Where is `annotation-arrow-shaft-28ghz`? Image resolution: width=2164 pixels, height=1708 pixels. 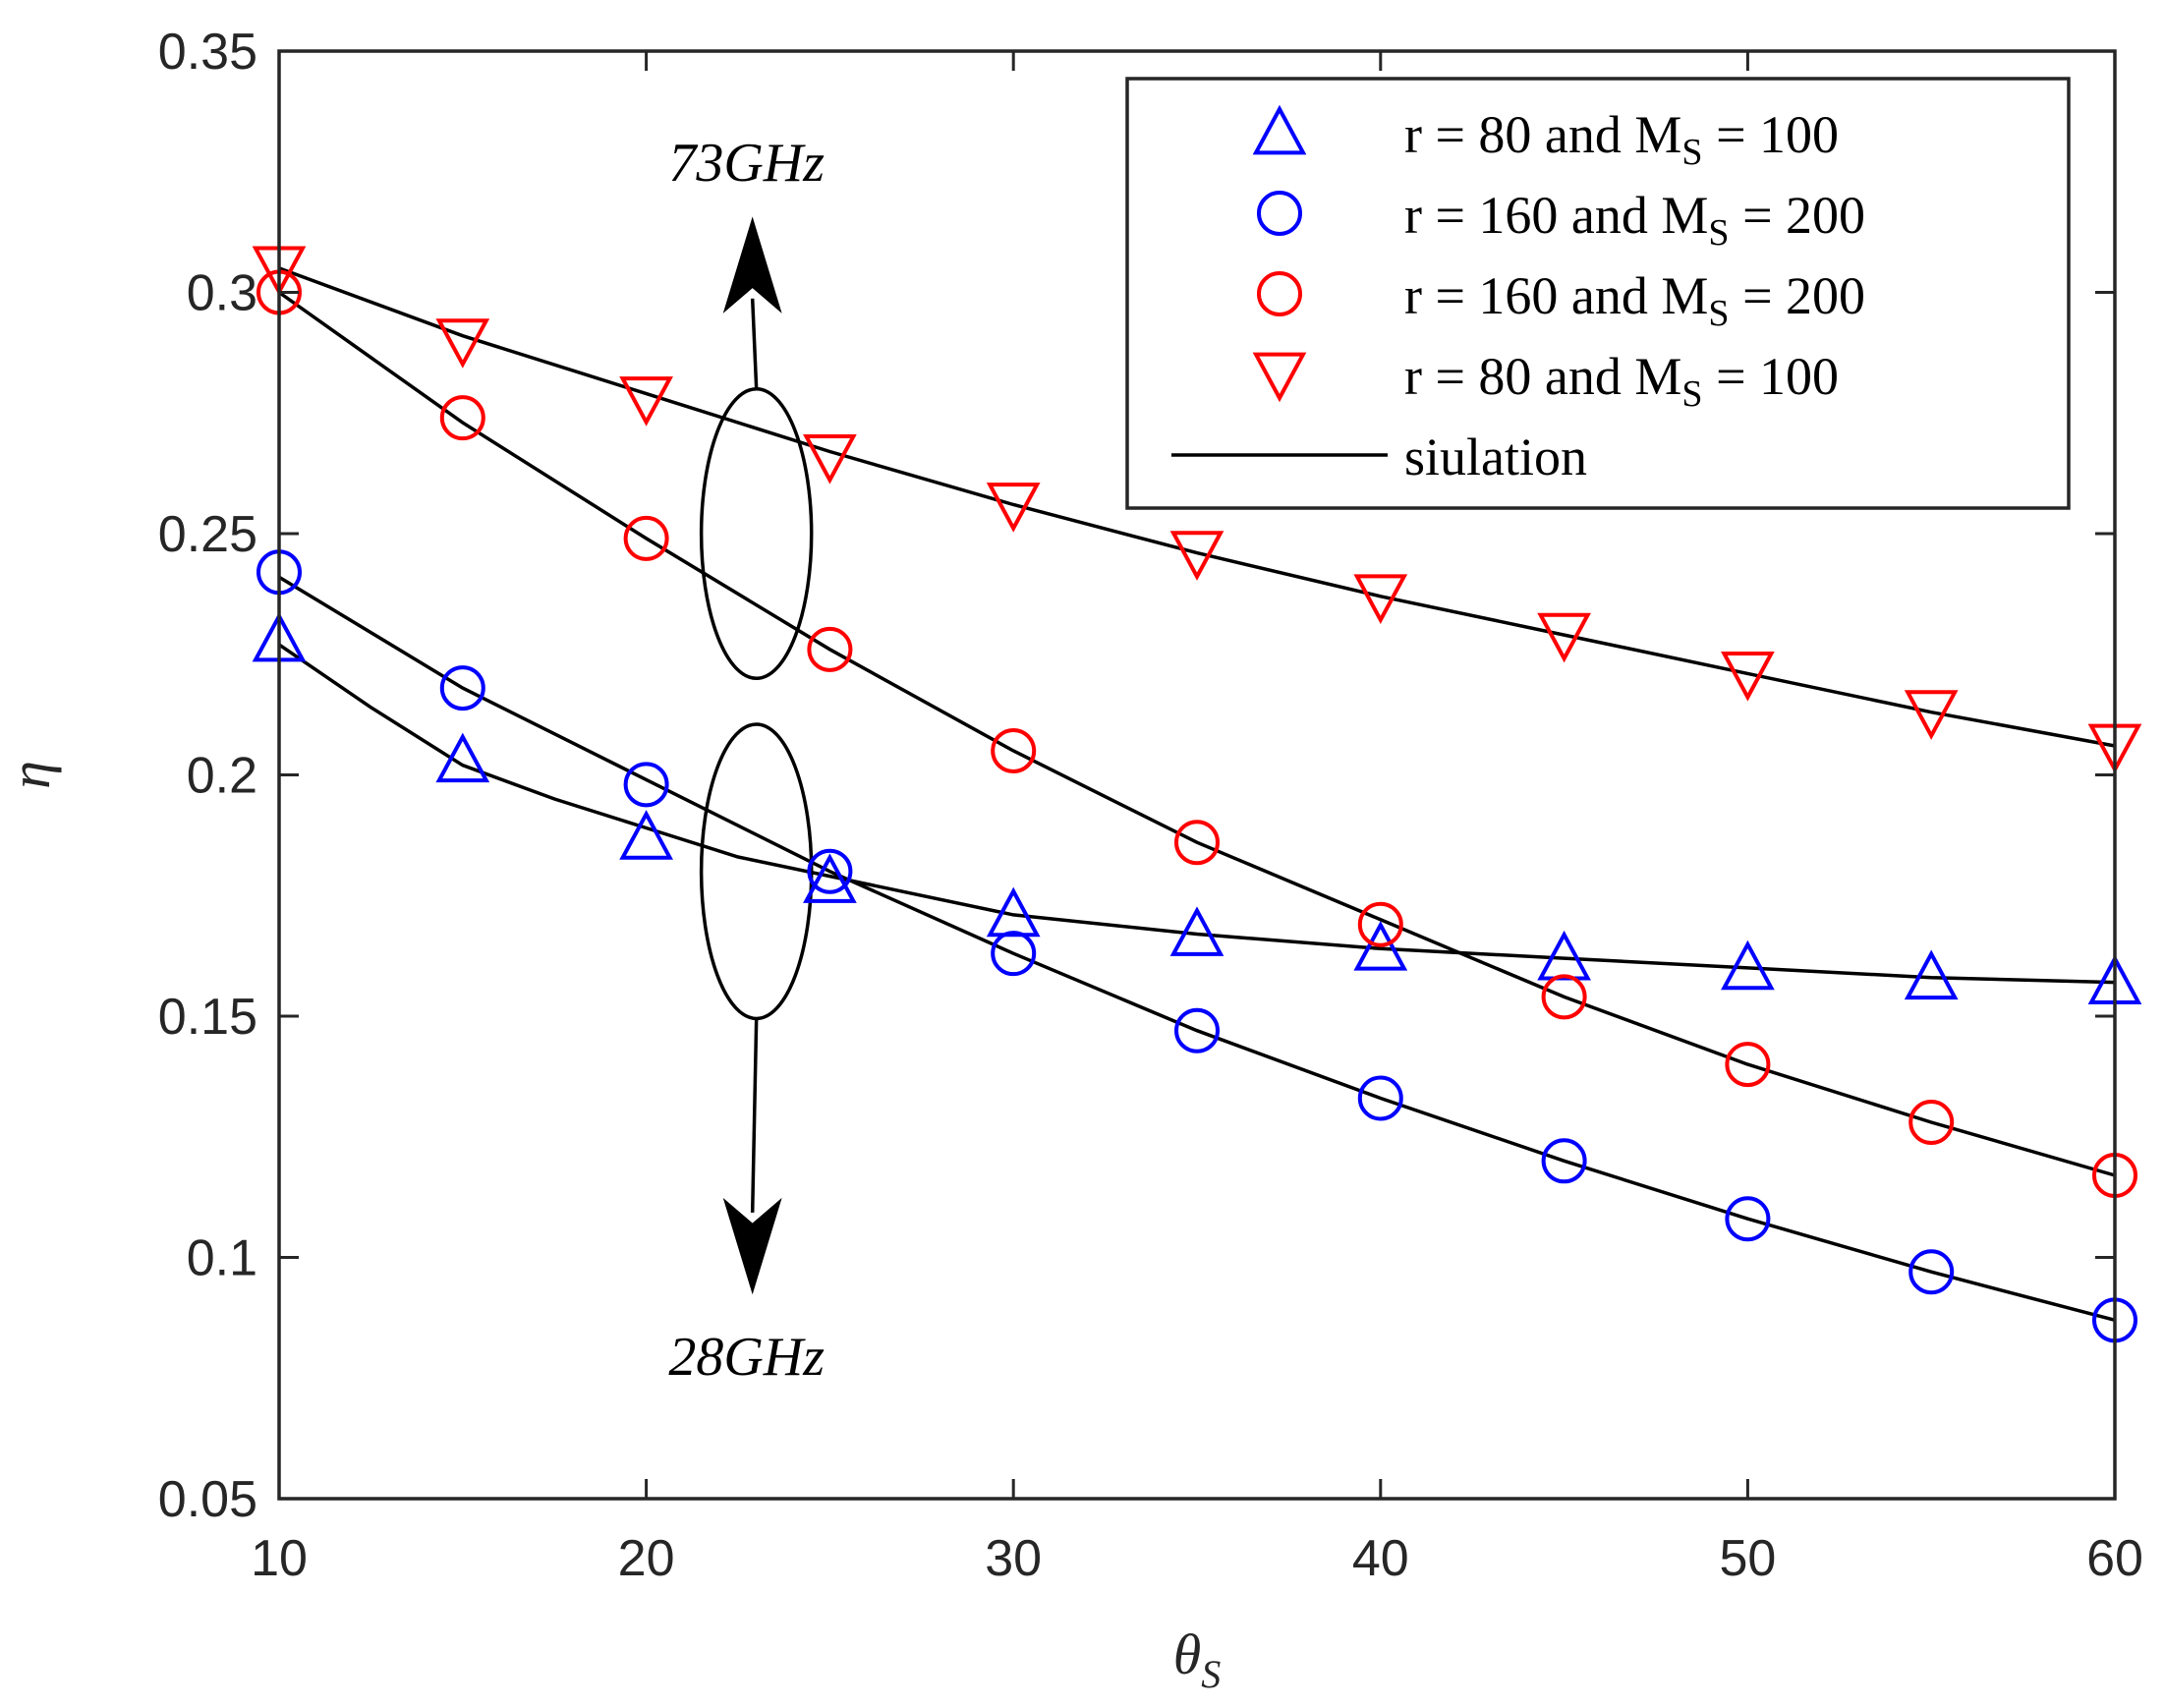 annotation-arrow-shaft-28ghz is located at coordinates (754, 1115).